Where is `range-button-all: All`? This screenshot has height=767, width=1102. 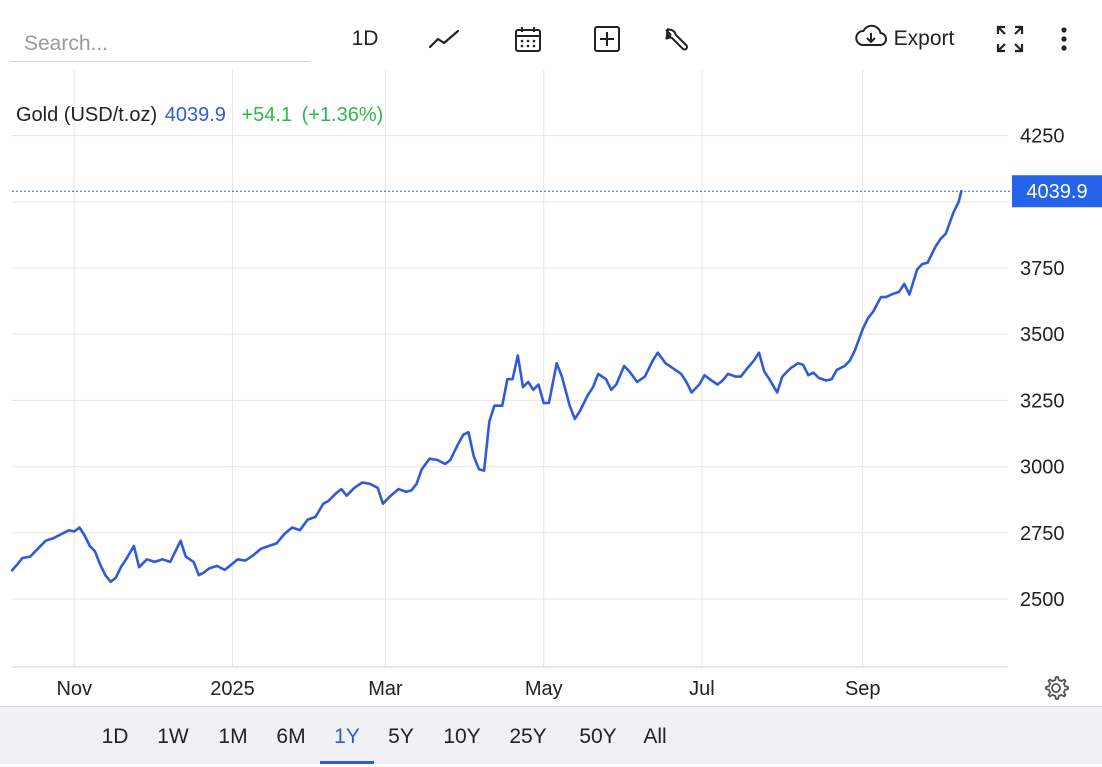
range-button-all: All is located at coordinates (655, 736).